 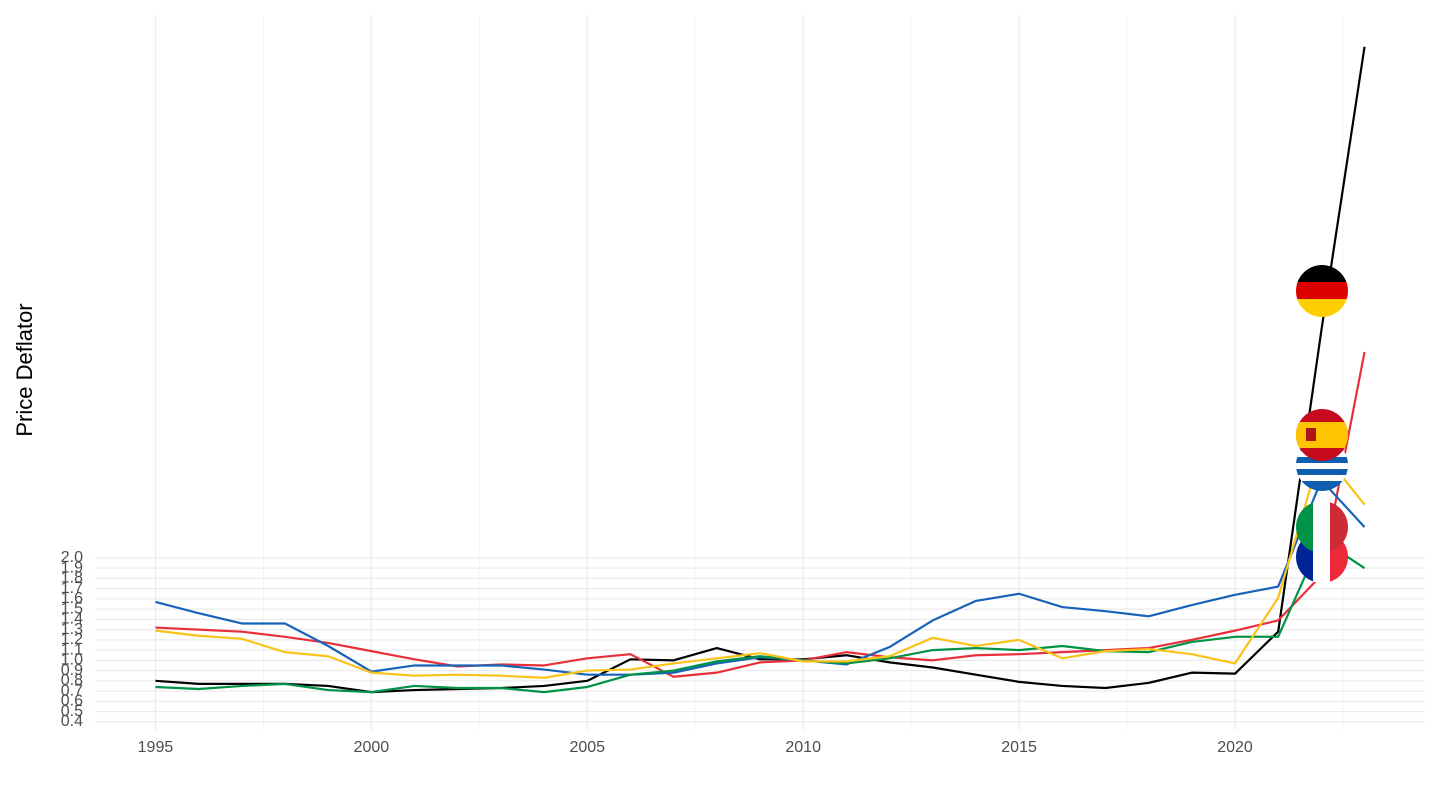 I want to click on y-axis-title: Price Deflator, so click(x=24, y=369).